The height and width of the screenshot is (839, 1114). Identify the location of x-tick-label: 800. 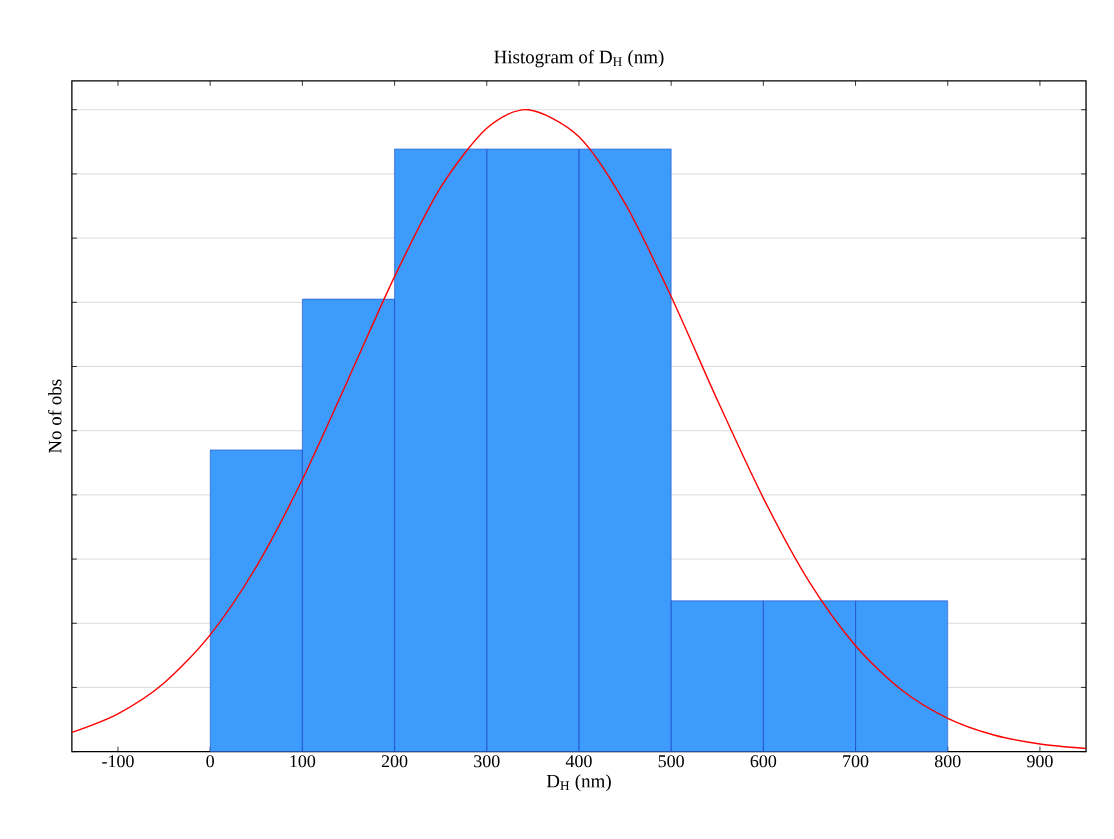
(947, 761).